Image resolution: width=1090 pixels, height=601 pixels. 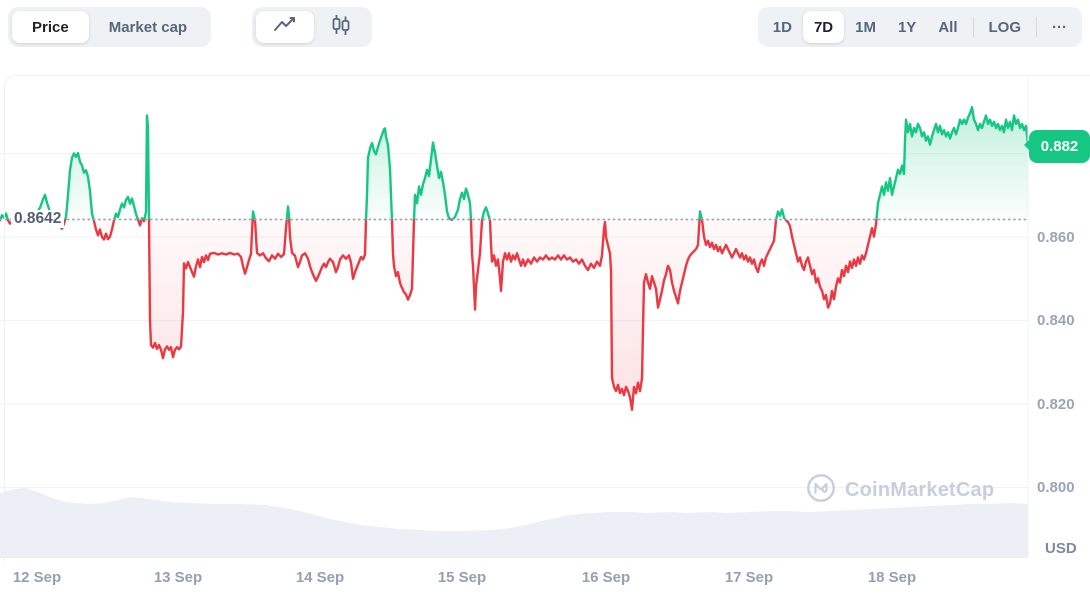 What do you see at coordinates (38, 219) in the screenshot?
I see `baseline-price-label: 0.8642` at bounding box center [38, 219].